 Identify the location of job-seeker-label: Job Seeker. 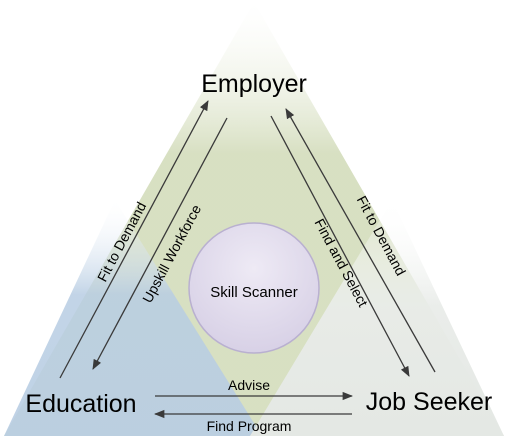
(429, 402).